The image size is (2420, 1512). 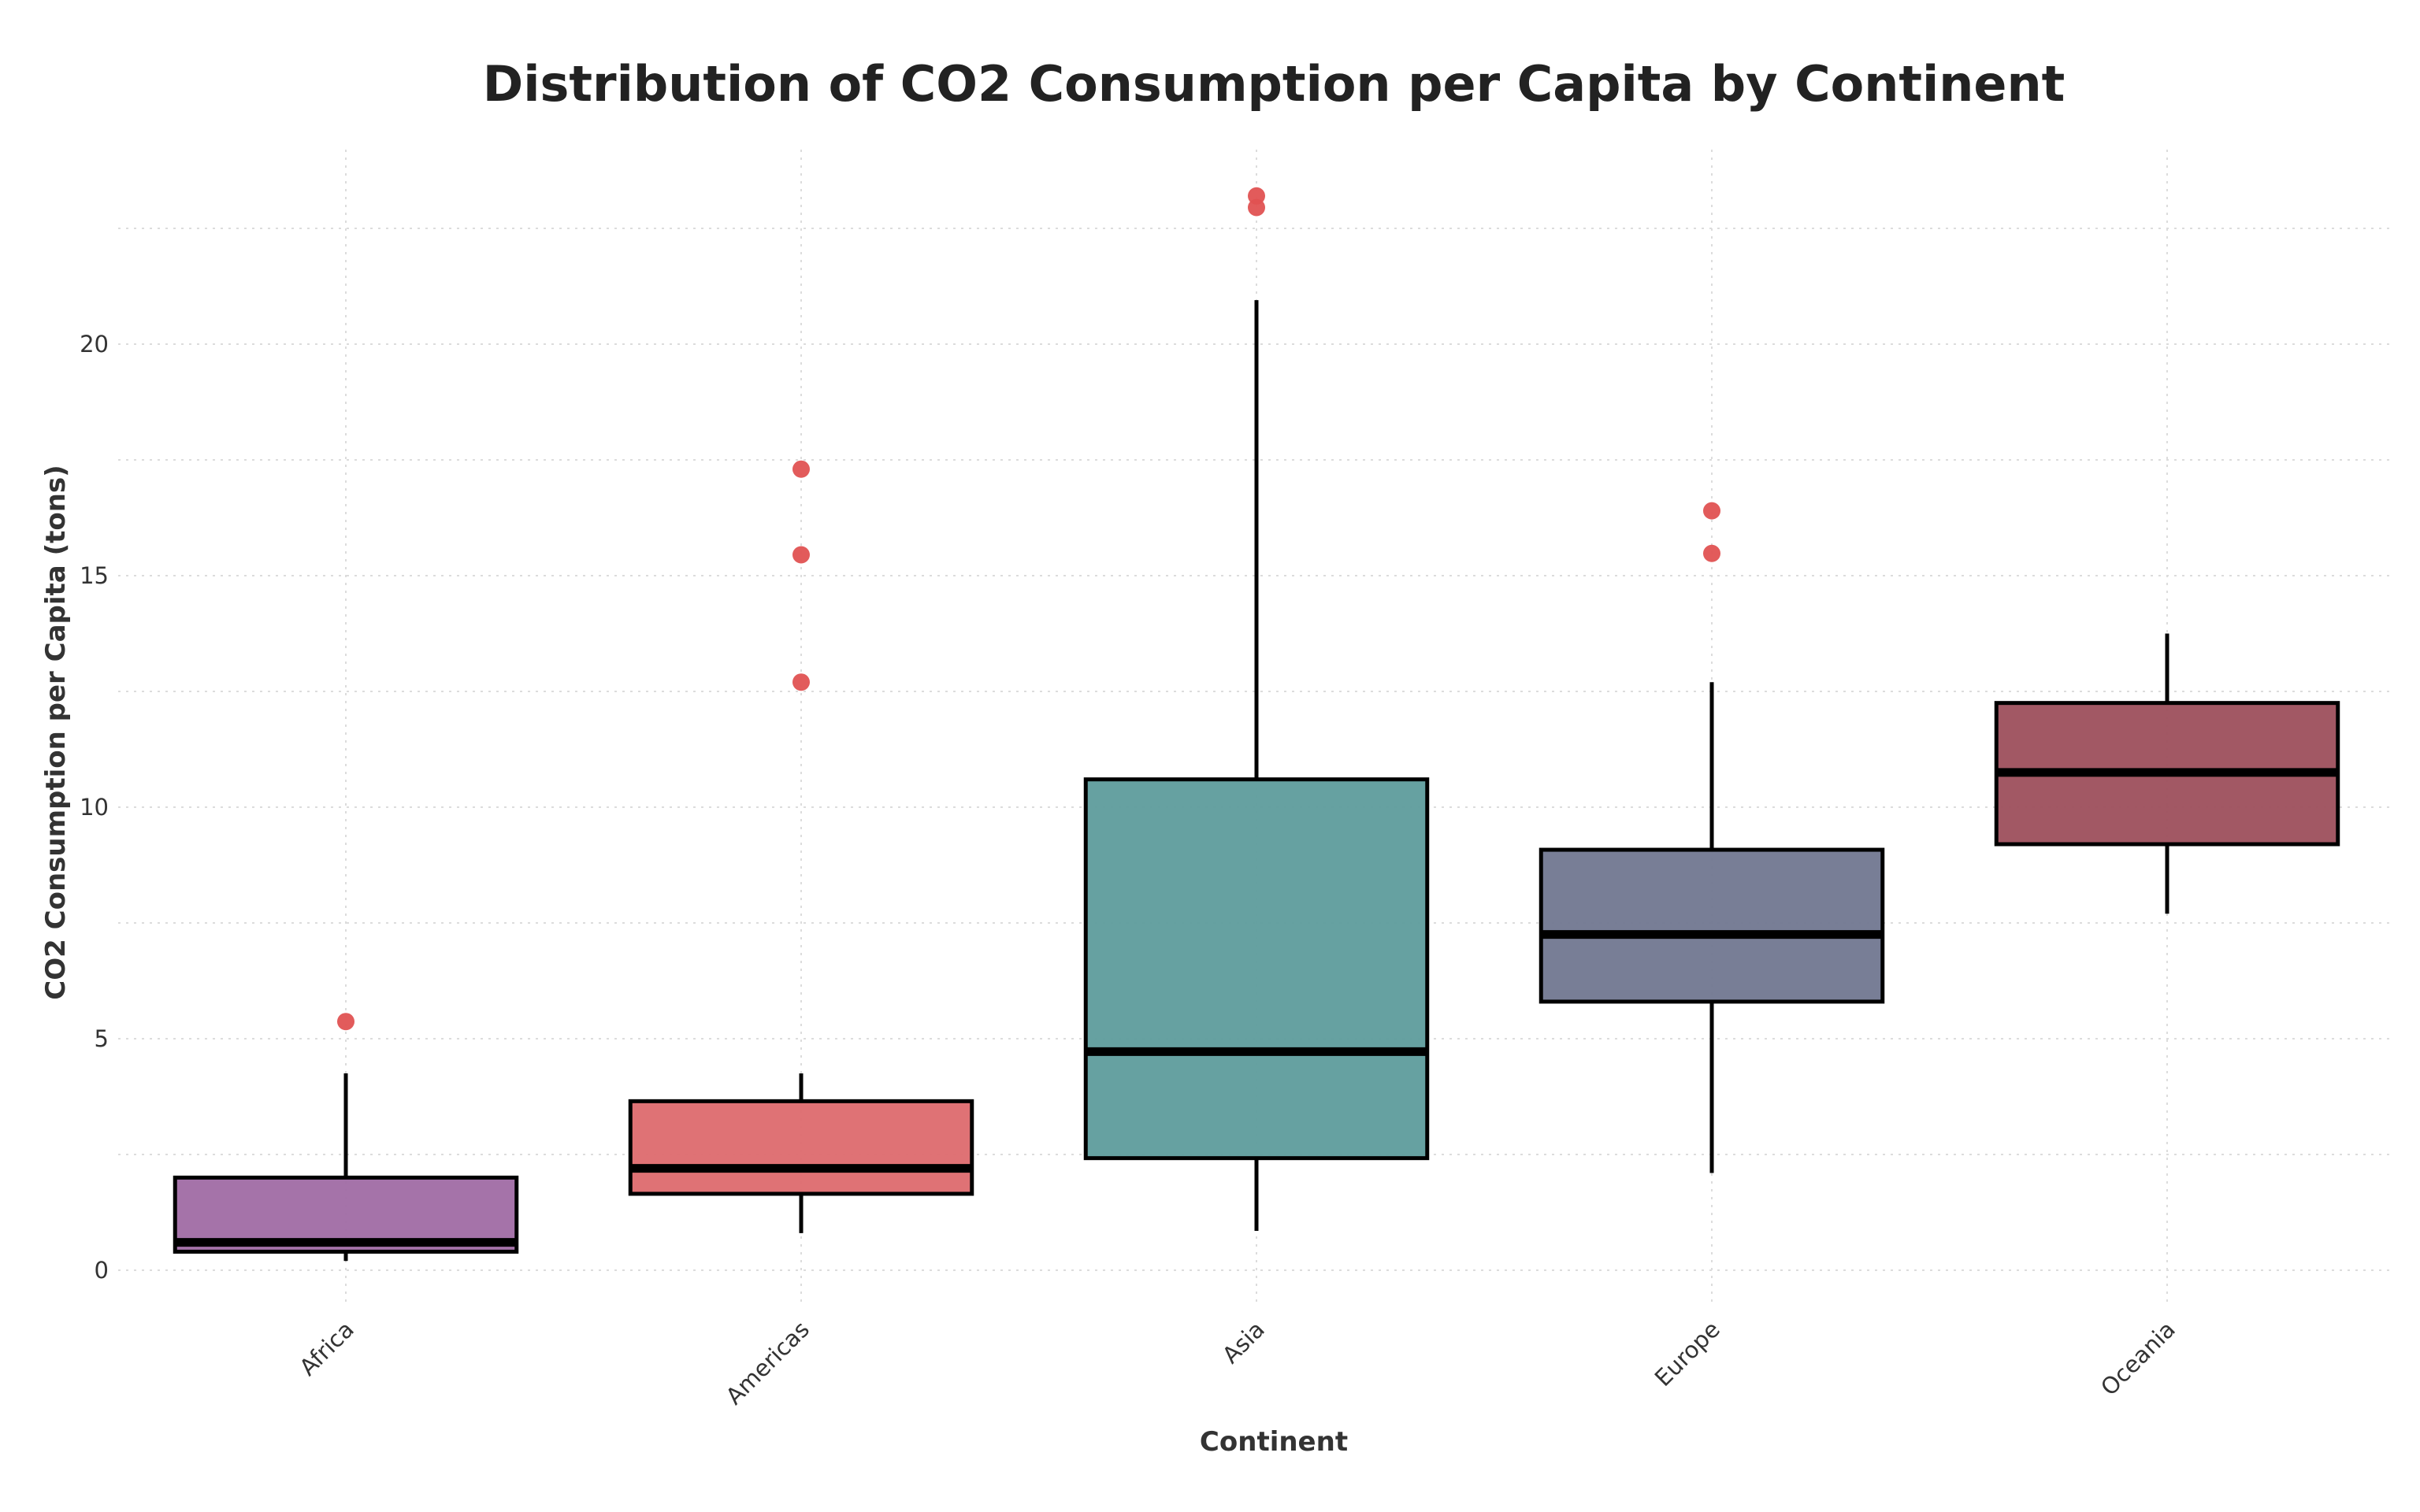 What do you see at coordinates (768, 1363) in the screenshot?
I see `x-tick-label: Americas` at bounding box center [768, 1363].